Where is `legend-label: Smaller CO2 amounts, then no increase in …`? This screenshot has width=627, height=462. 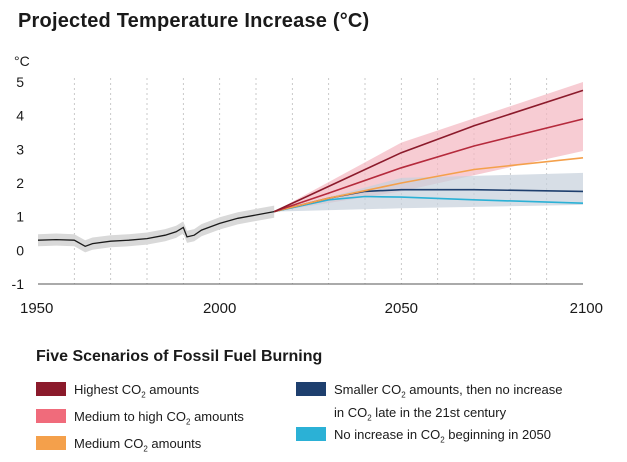 legend-label: Smaller CO2 amounts, then no increase in … is located at coordinates (448, 402).